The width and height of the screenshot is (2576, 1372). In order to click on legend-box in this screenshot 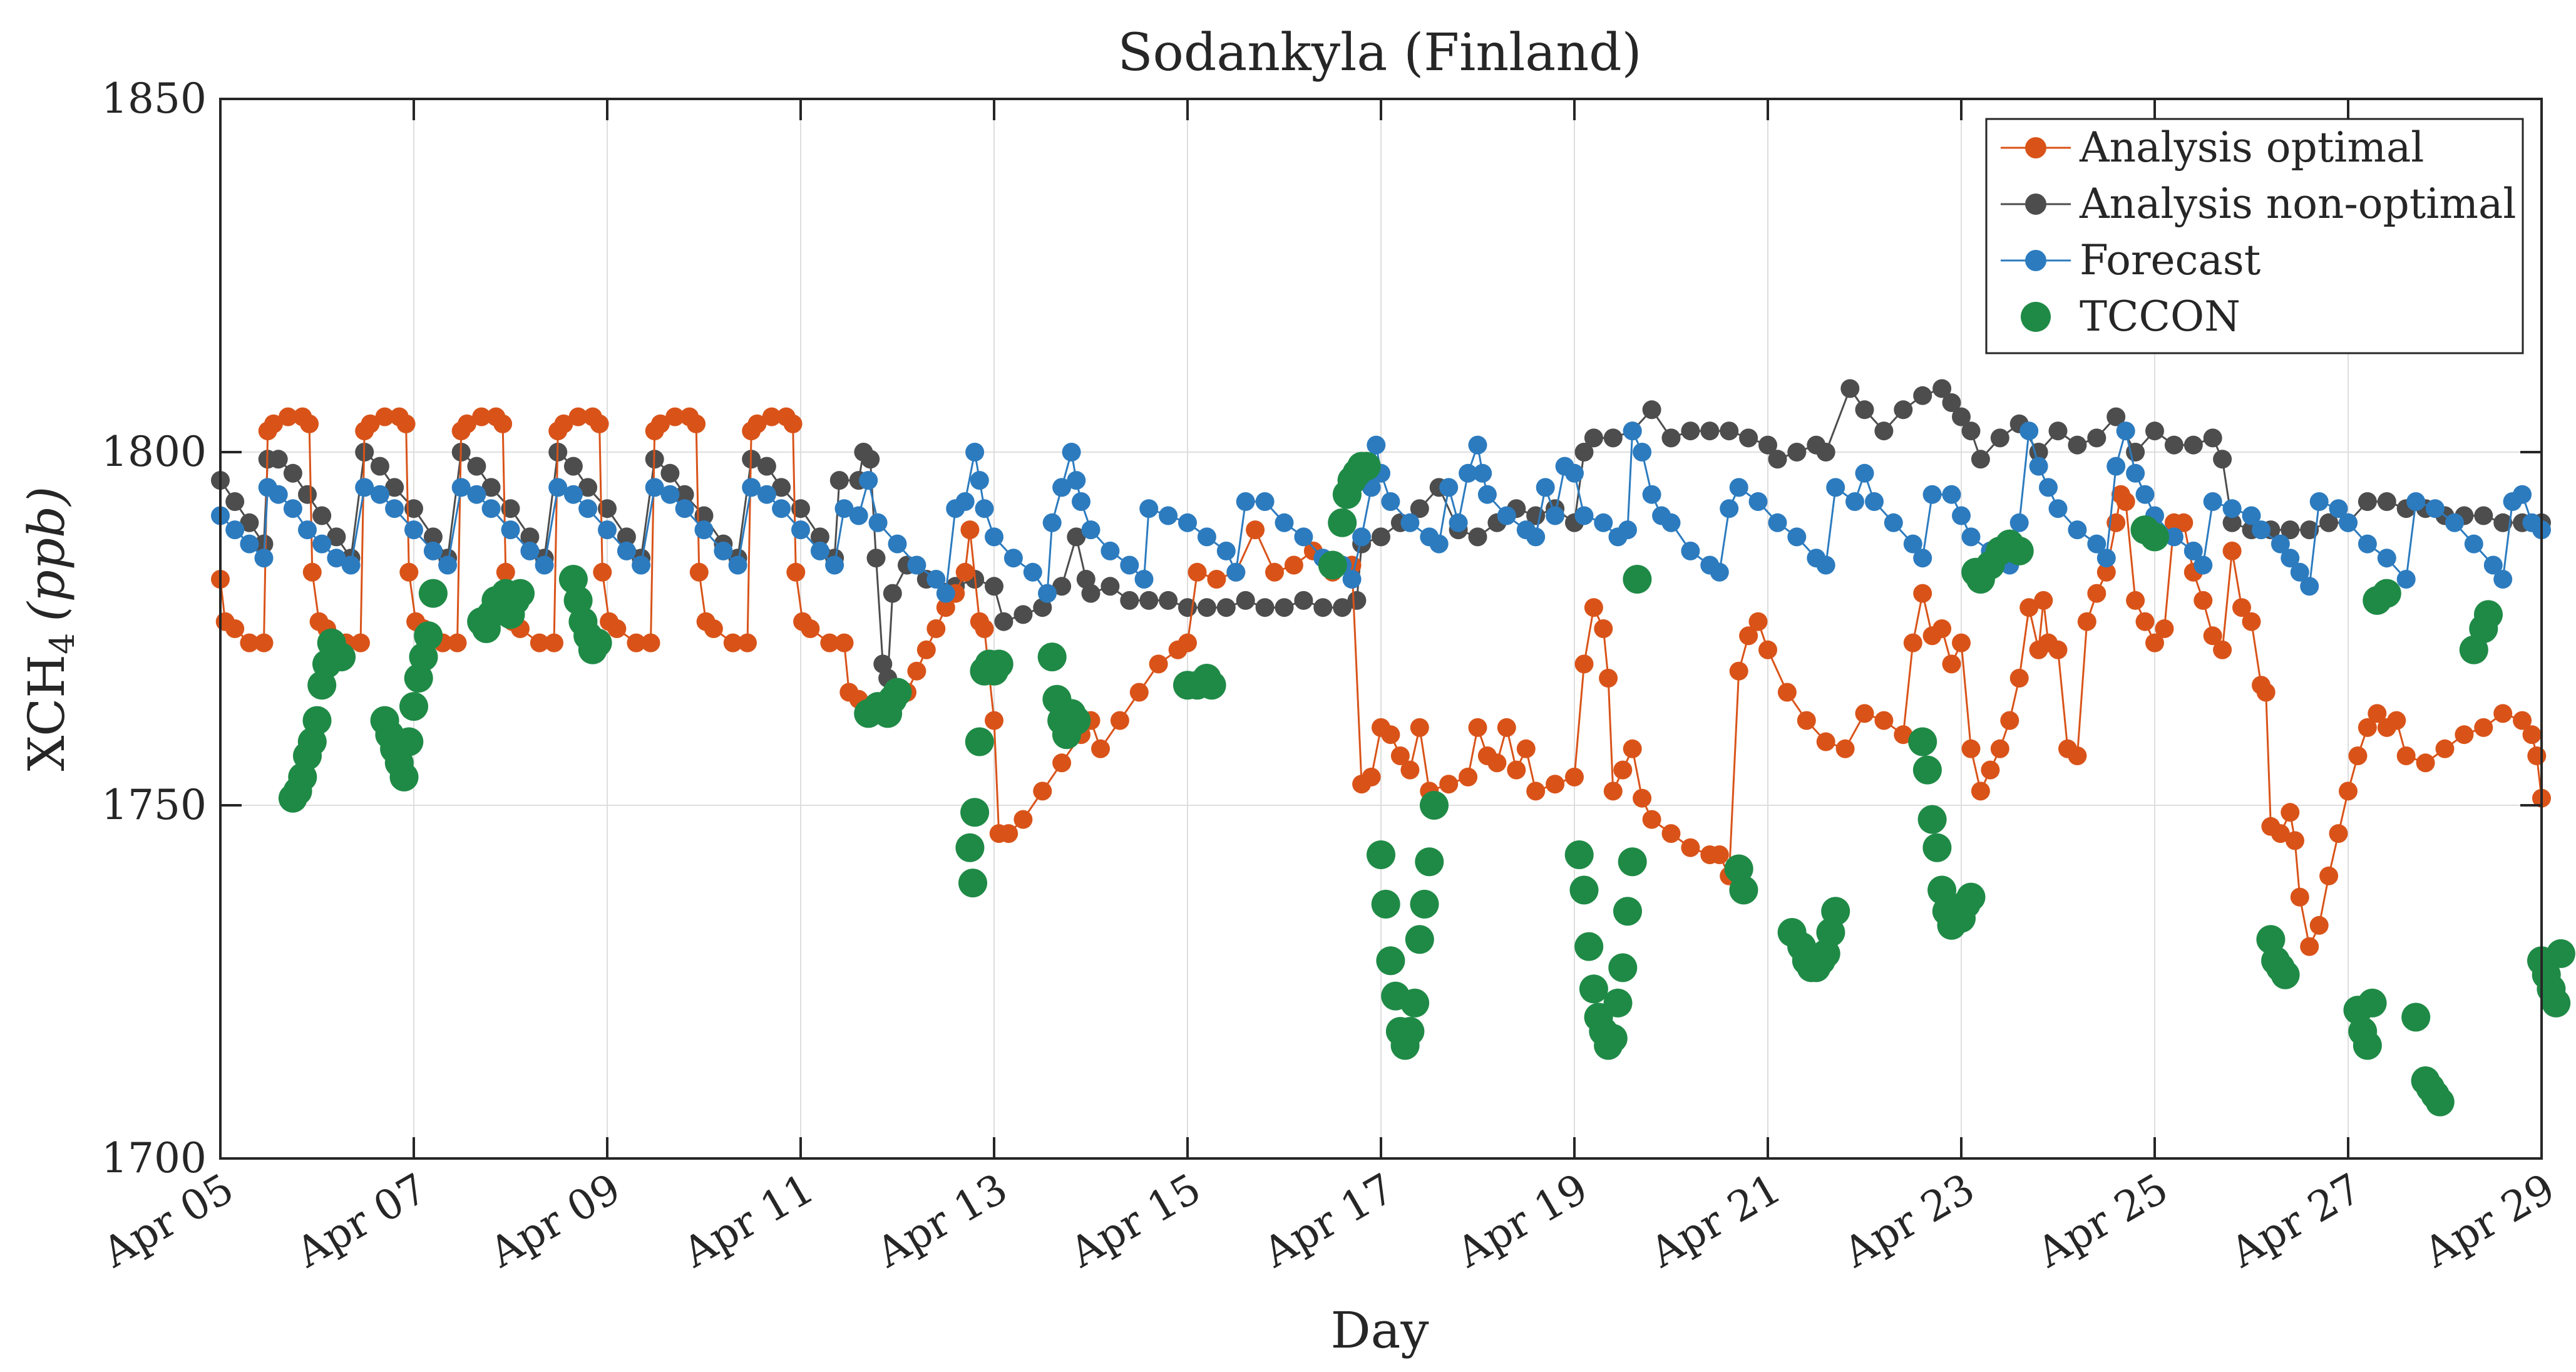, I will do `click(2254, 236)`.